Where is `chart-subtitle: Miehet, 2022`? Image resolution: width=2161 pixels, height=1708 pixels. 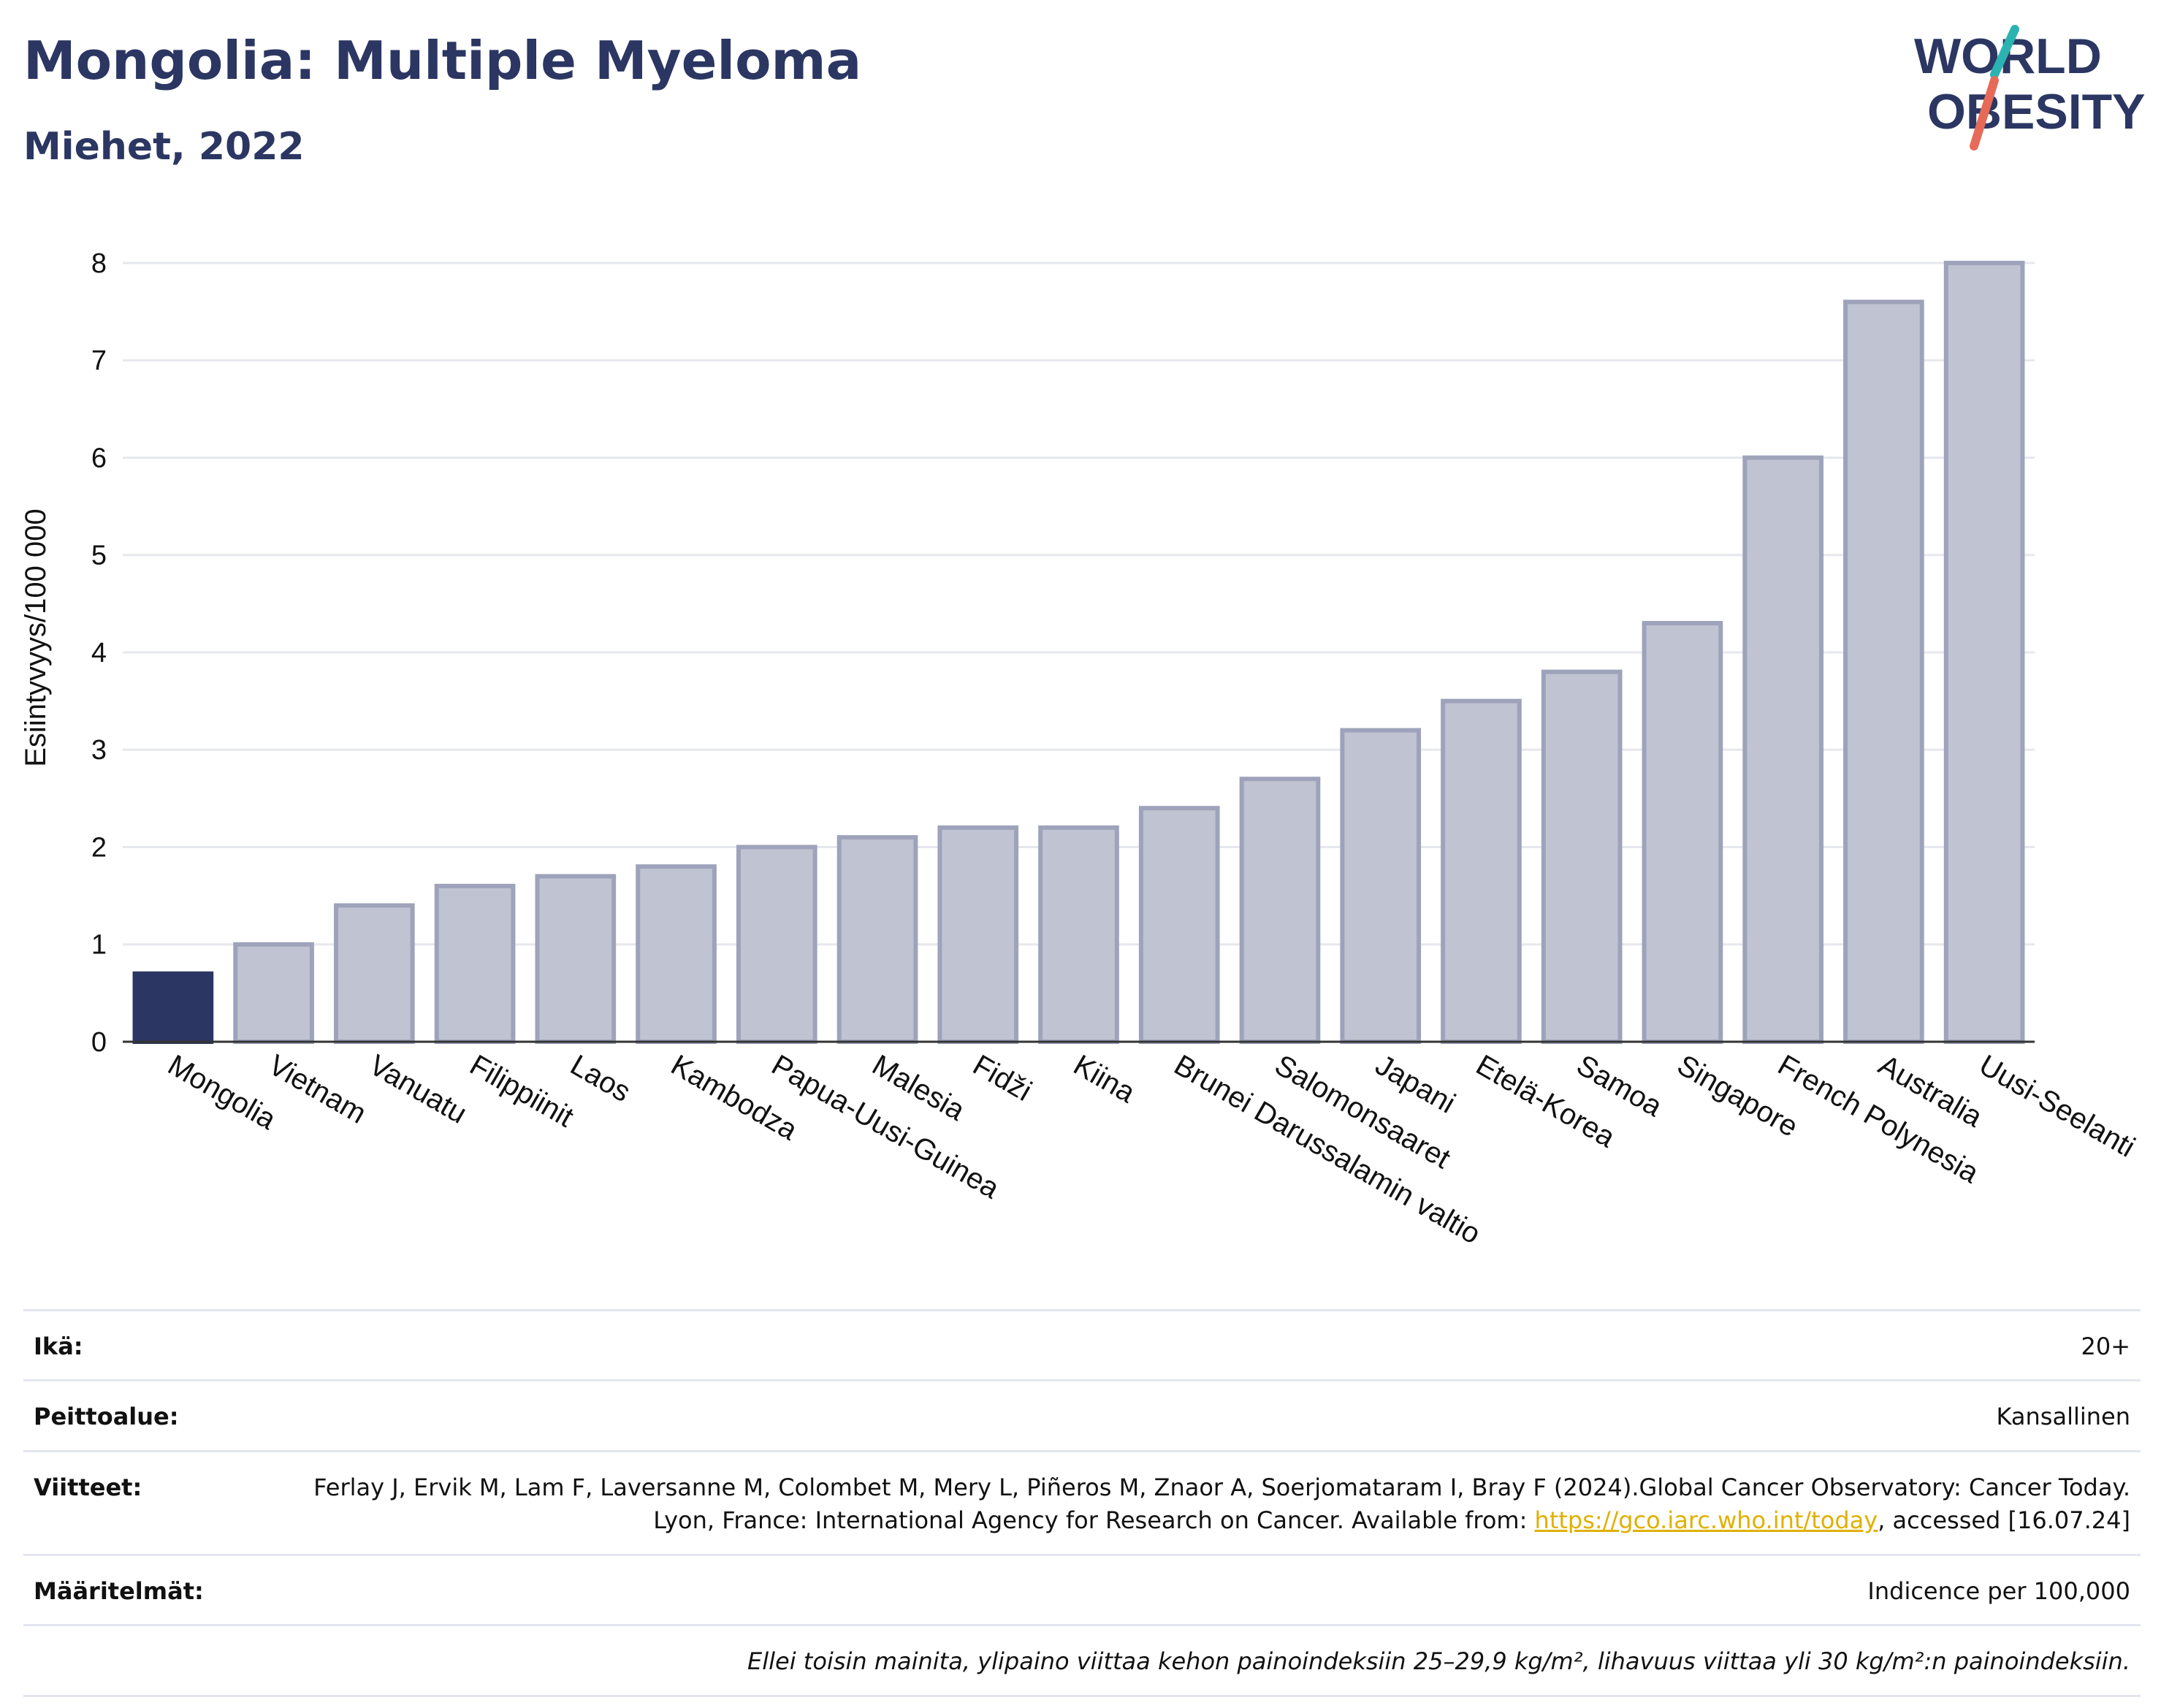
chart-subtitle: Miehet, 2022 is located at coordinates (164, 147).